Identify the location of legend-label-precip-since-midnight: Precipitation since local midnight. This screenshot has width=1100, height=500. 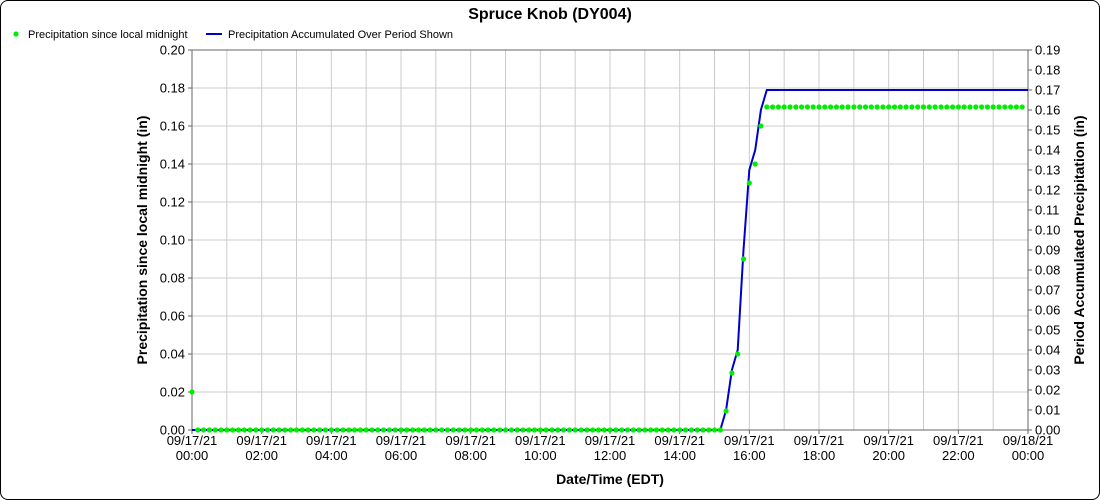
(108, 35).